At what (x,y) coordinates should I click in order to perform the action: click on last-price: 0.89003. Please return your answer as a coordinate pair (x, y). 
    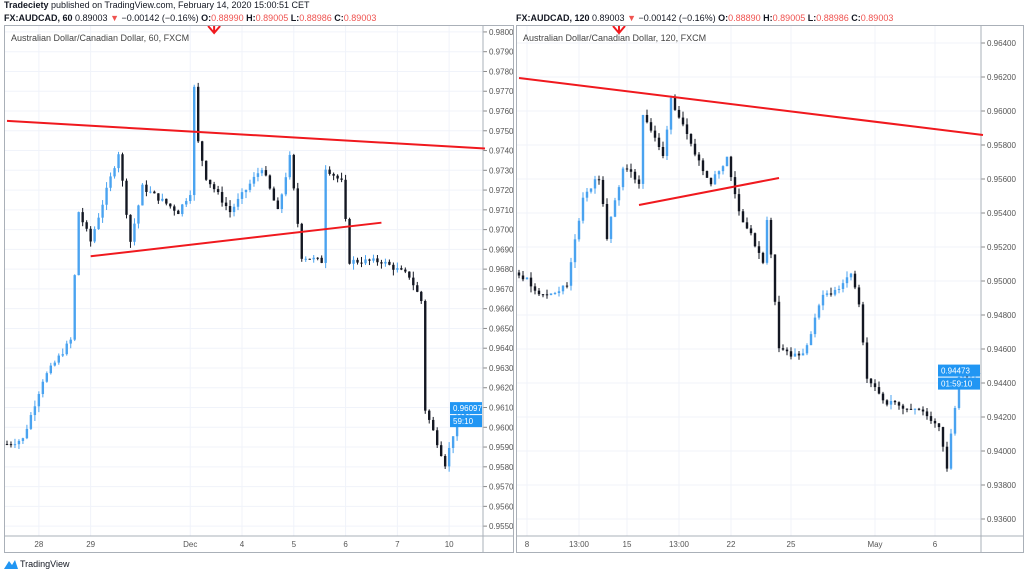
    Looking at the image, I should click on (608, 18).